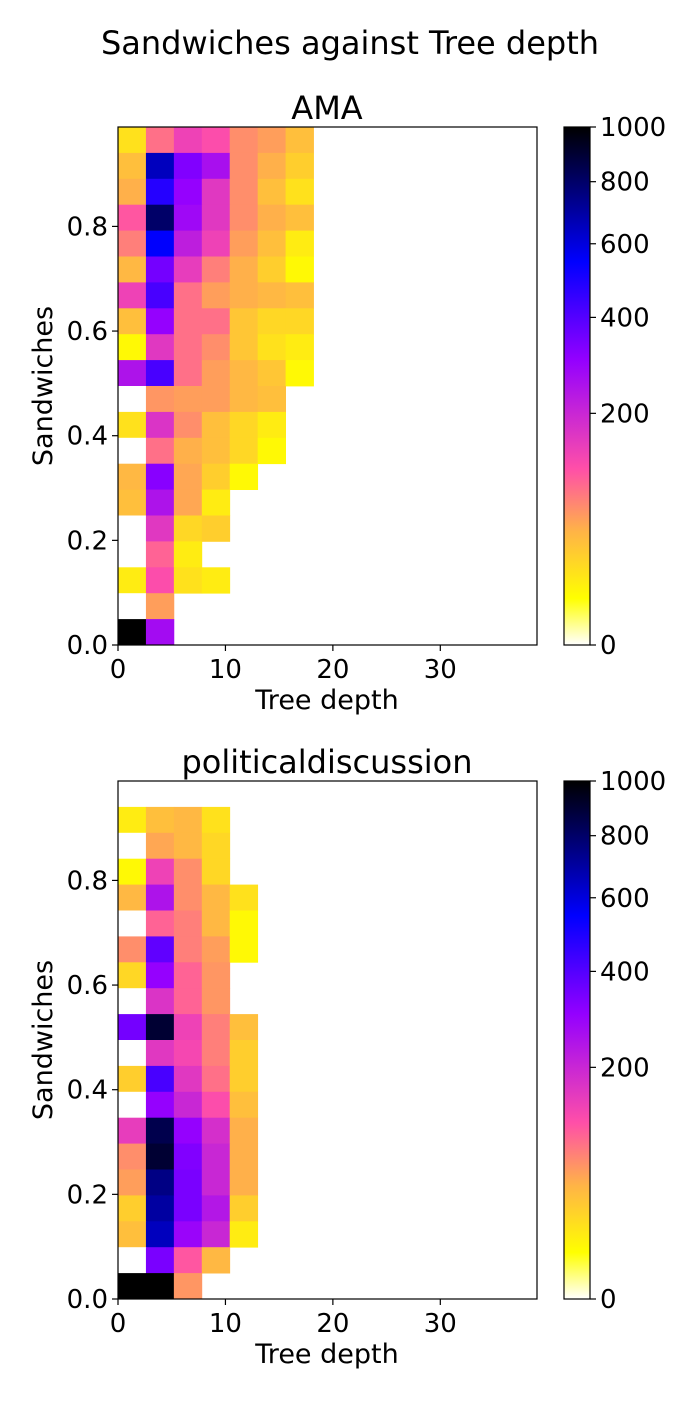 The width and height of the screenshot is (700, 1405). I want to click on heatmap-cells, so click(216, 386).